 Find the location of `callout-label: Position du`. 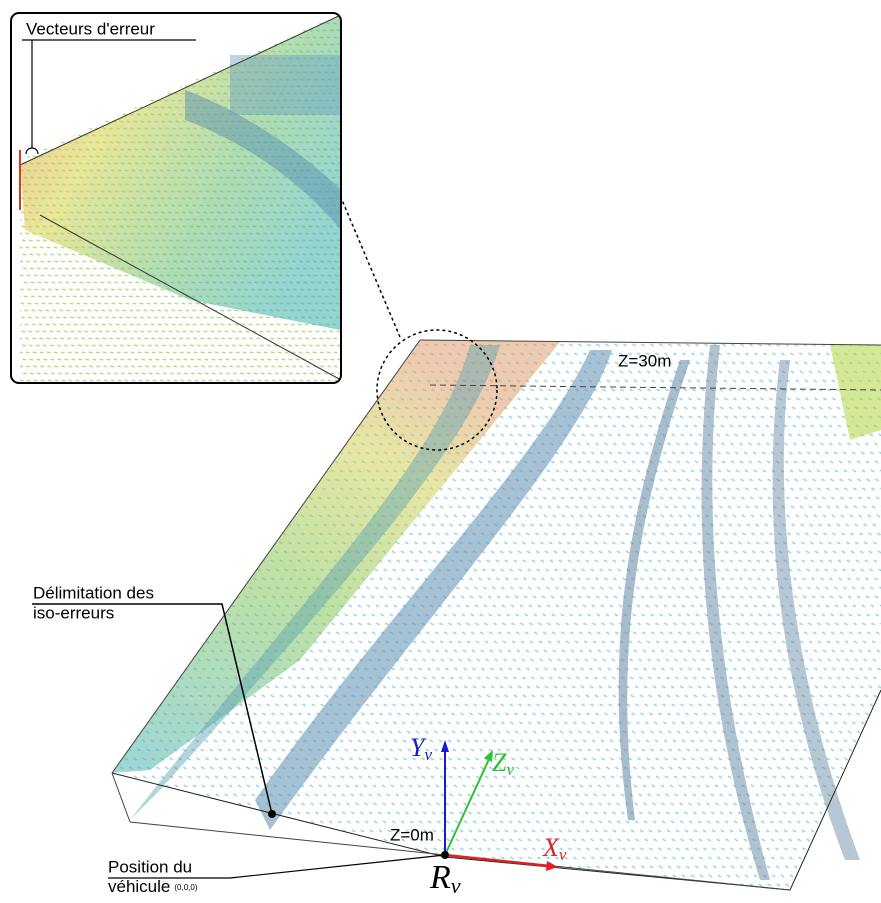

callout-label: Position du is located at coordinates (150, 866).